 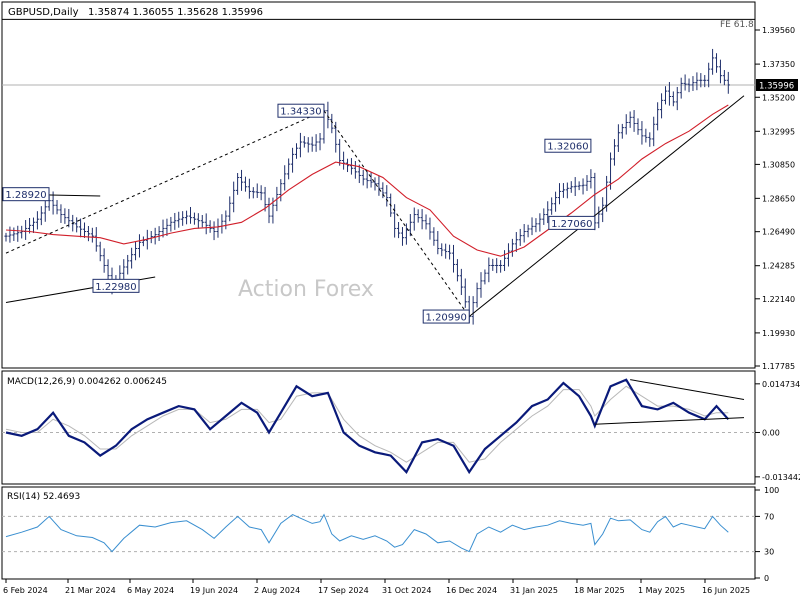 What do you see at coordinates (43, 497) in the screenshot?
I see `rsi-title: RSI(14) 52.4693` at bounding box center [43, 497].